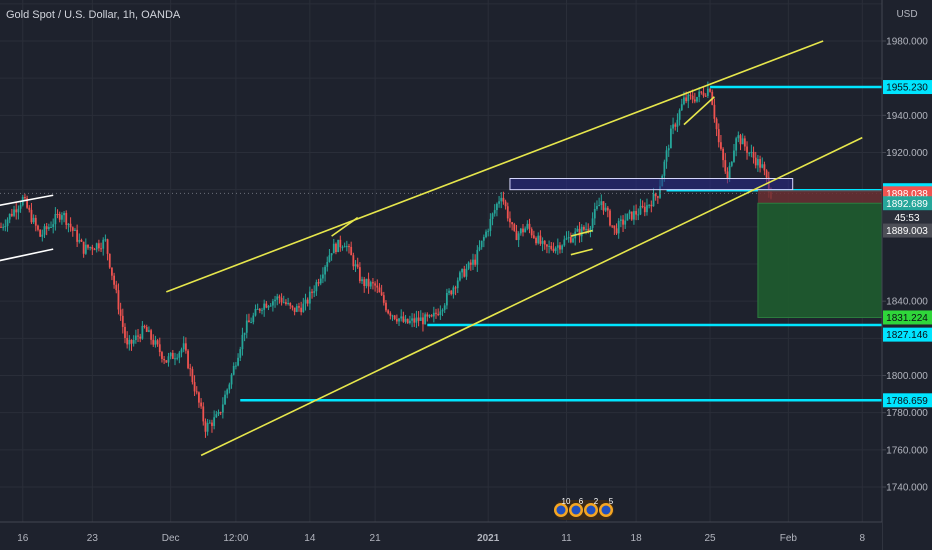  What do you see at coordinates (907, 334) in the screenshot?
I see `price-tag: 1827.146` at bounding box center [907, 334].